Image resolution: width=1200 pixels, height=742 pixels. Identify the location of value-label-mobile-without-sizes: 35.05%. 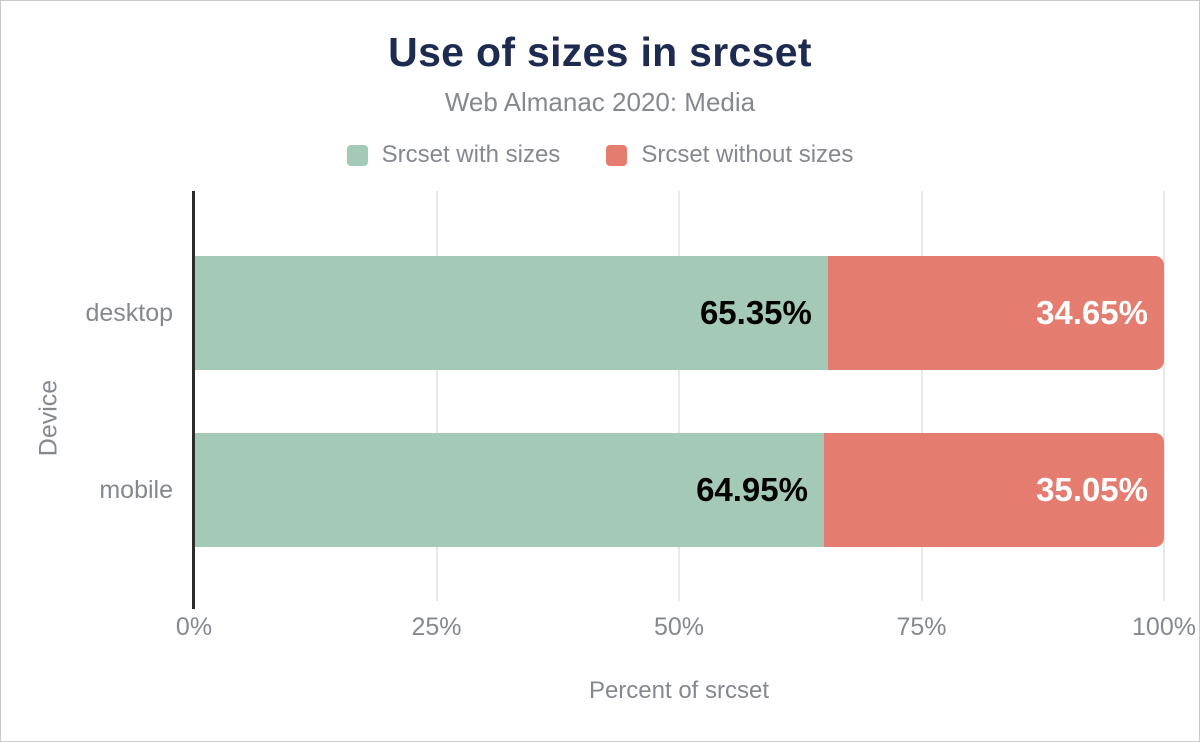
(1092, 489).